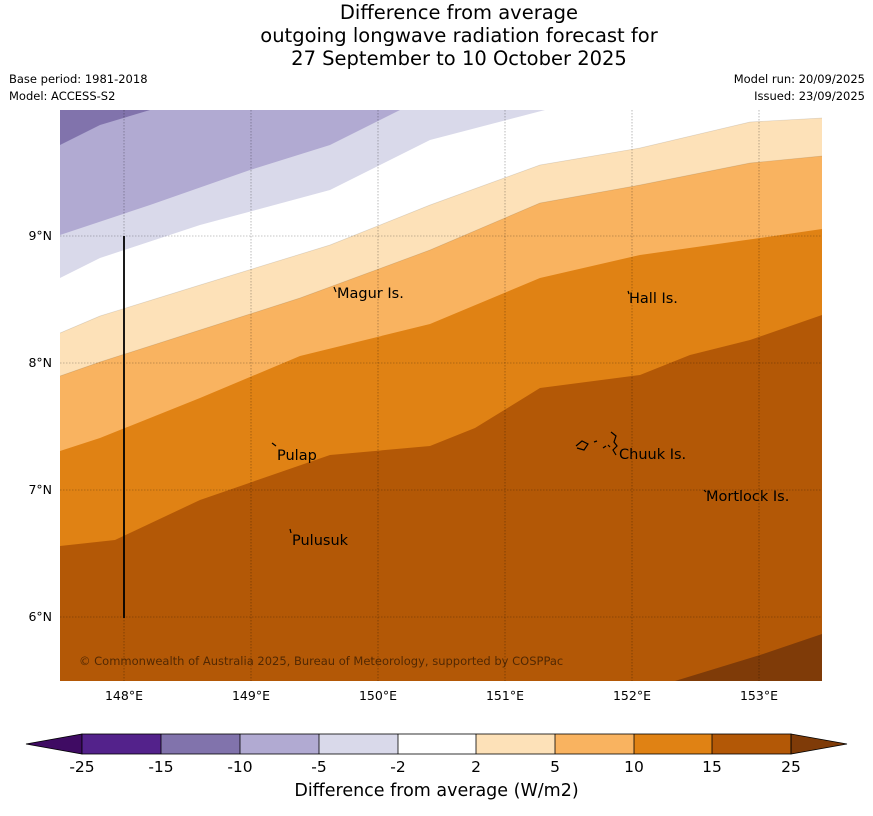 This screenshot has width=873, height=816. Describe the element at coordinates (505, 695) in the screenshot. I see `x-tick-151e: 151°E` at that location.